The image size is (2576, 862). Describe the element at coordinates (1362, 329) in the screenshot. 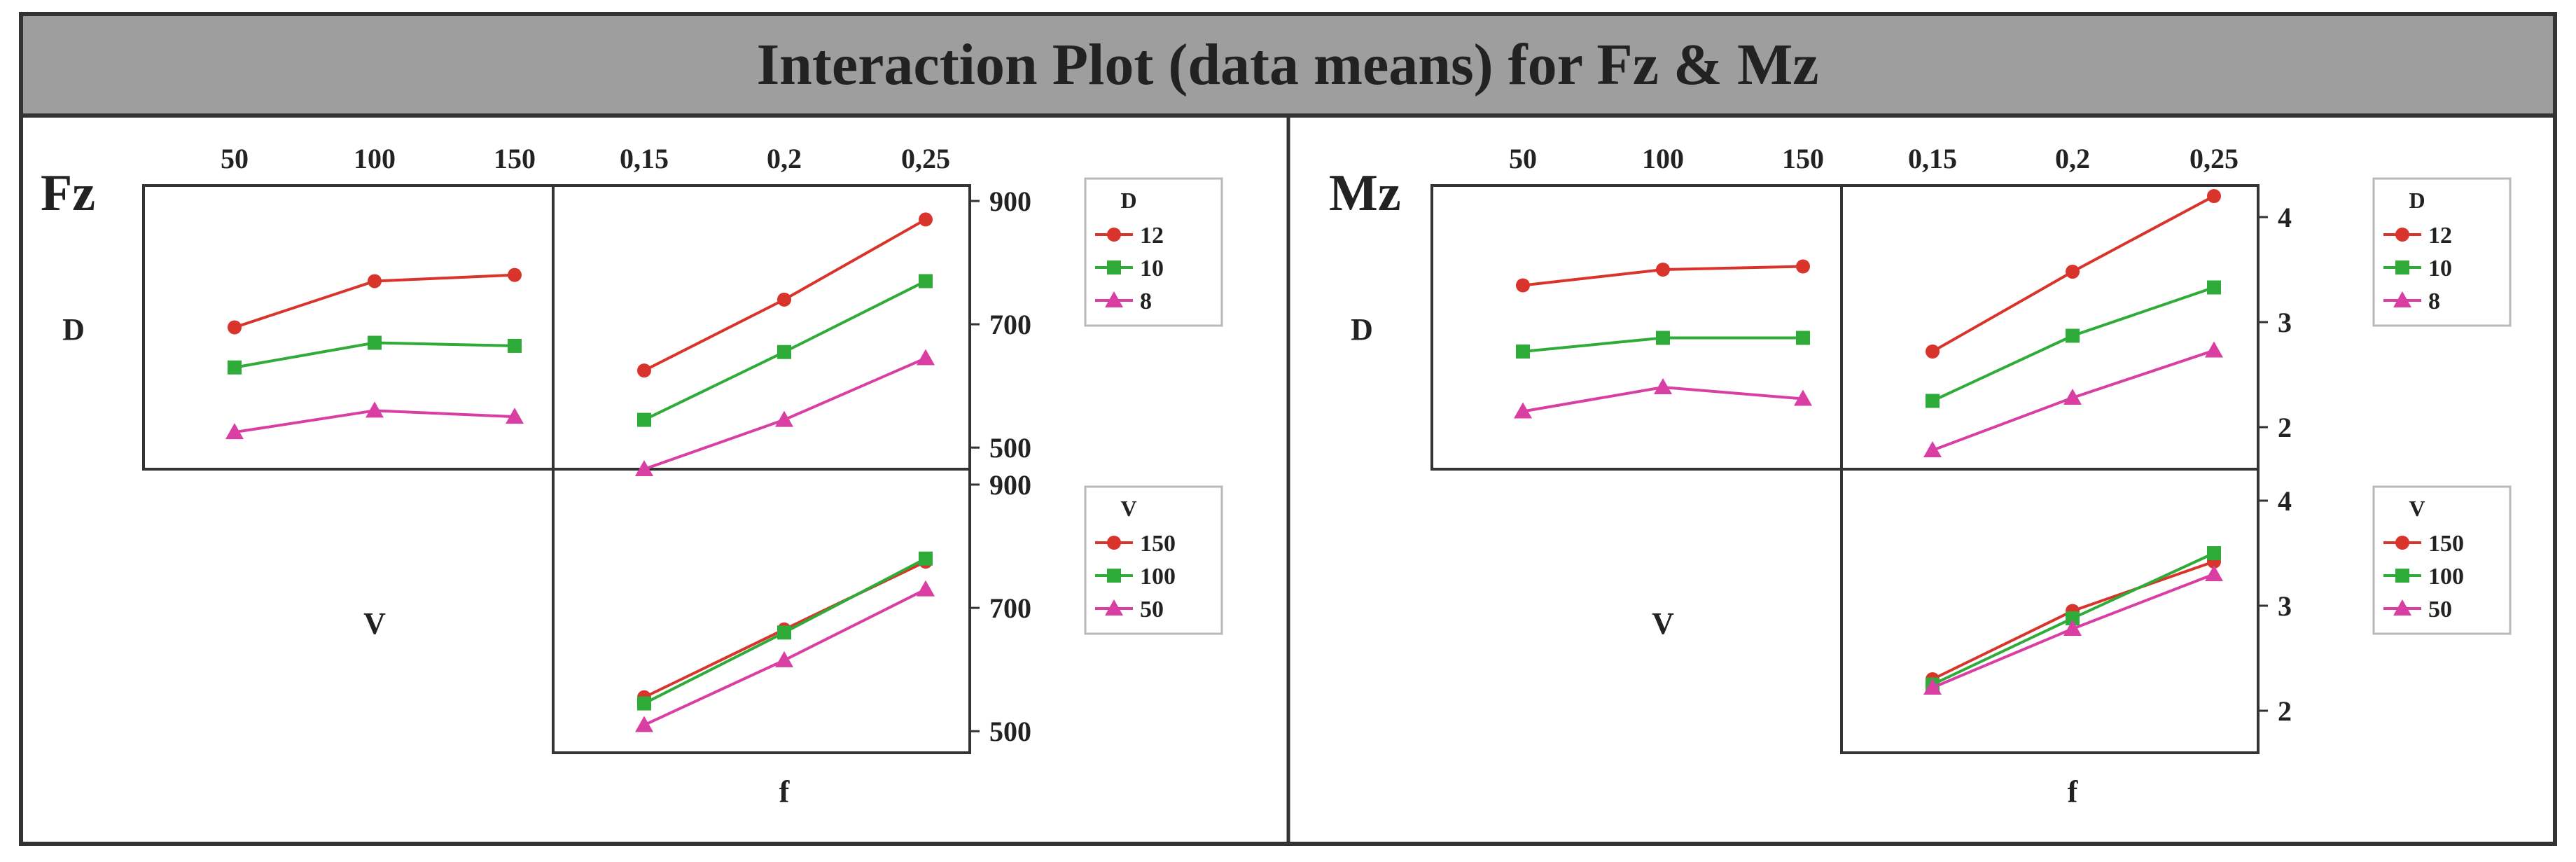

I see `factor-label-D: D` at that location.